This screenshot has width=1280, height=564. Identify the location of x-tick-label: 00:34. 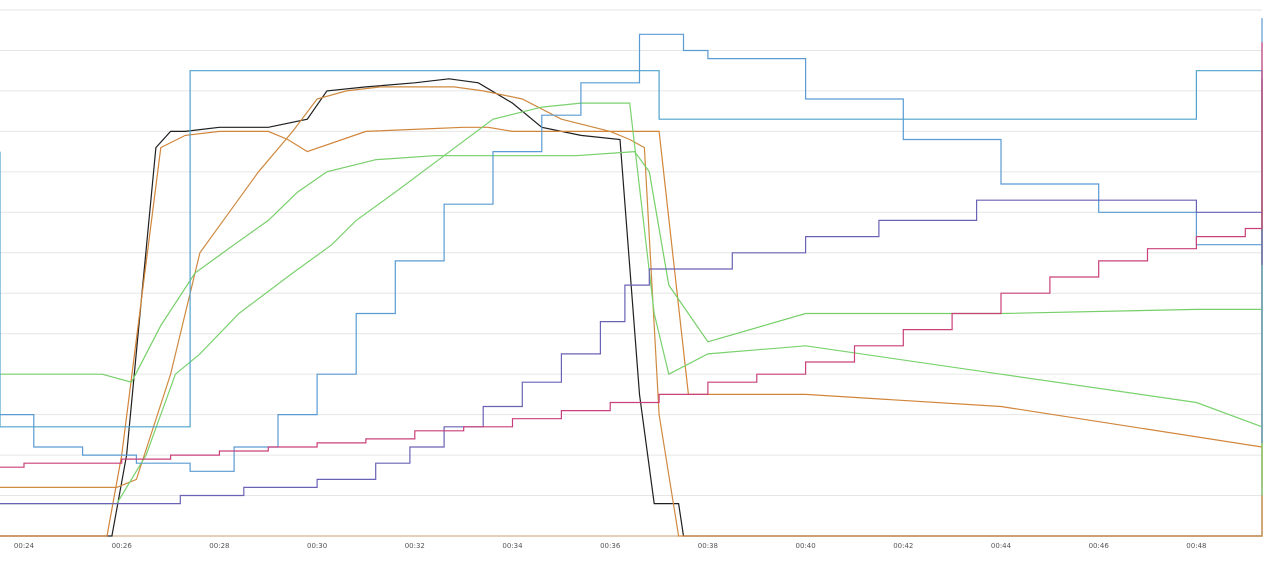
(512, 546).